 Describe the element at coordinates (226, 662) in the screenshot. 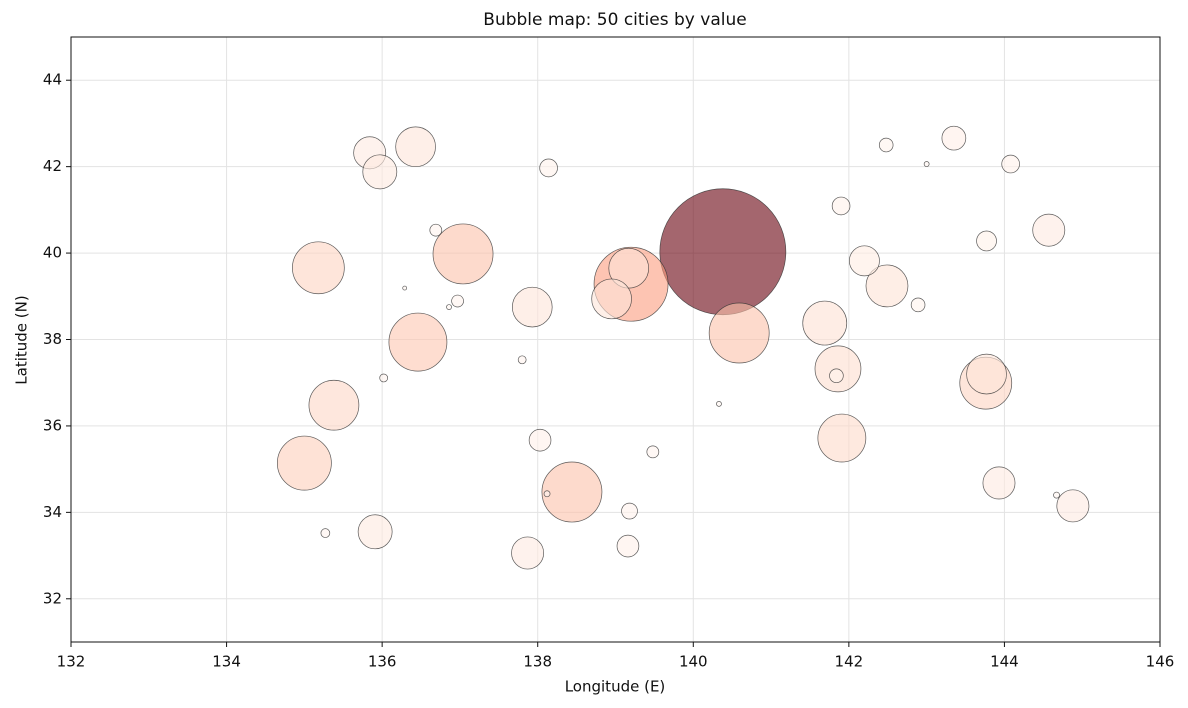

I see `x-tick-label: 134` at that location.